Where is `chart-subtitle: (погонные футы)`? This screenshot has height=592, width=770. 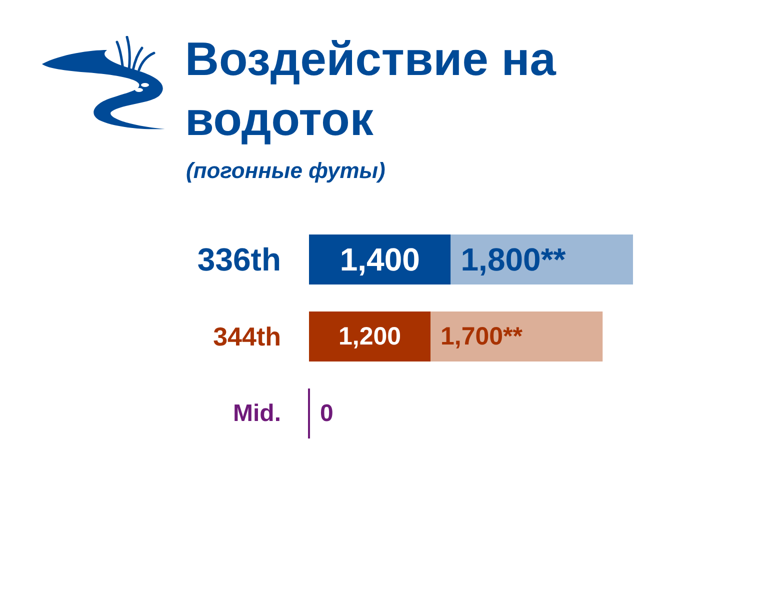
chart-subtitle: (погонные футы) is located at coordinates (286, 171).